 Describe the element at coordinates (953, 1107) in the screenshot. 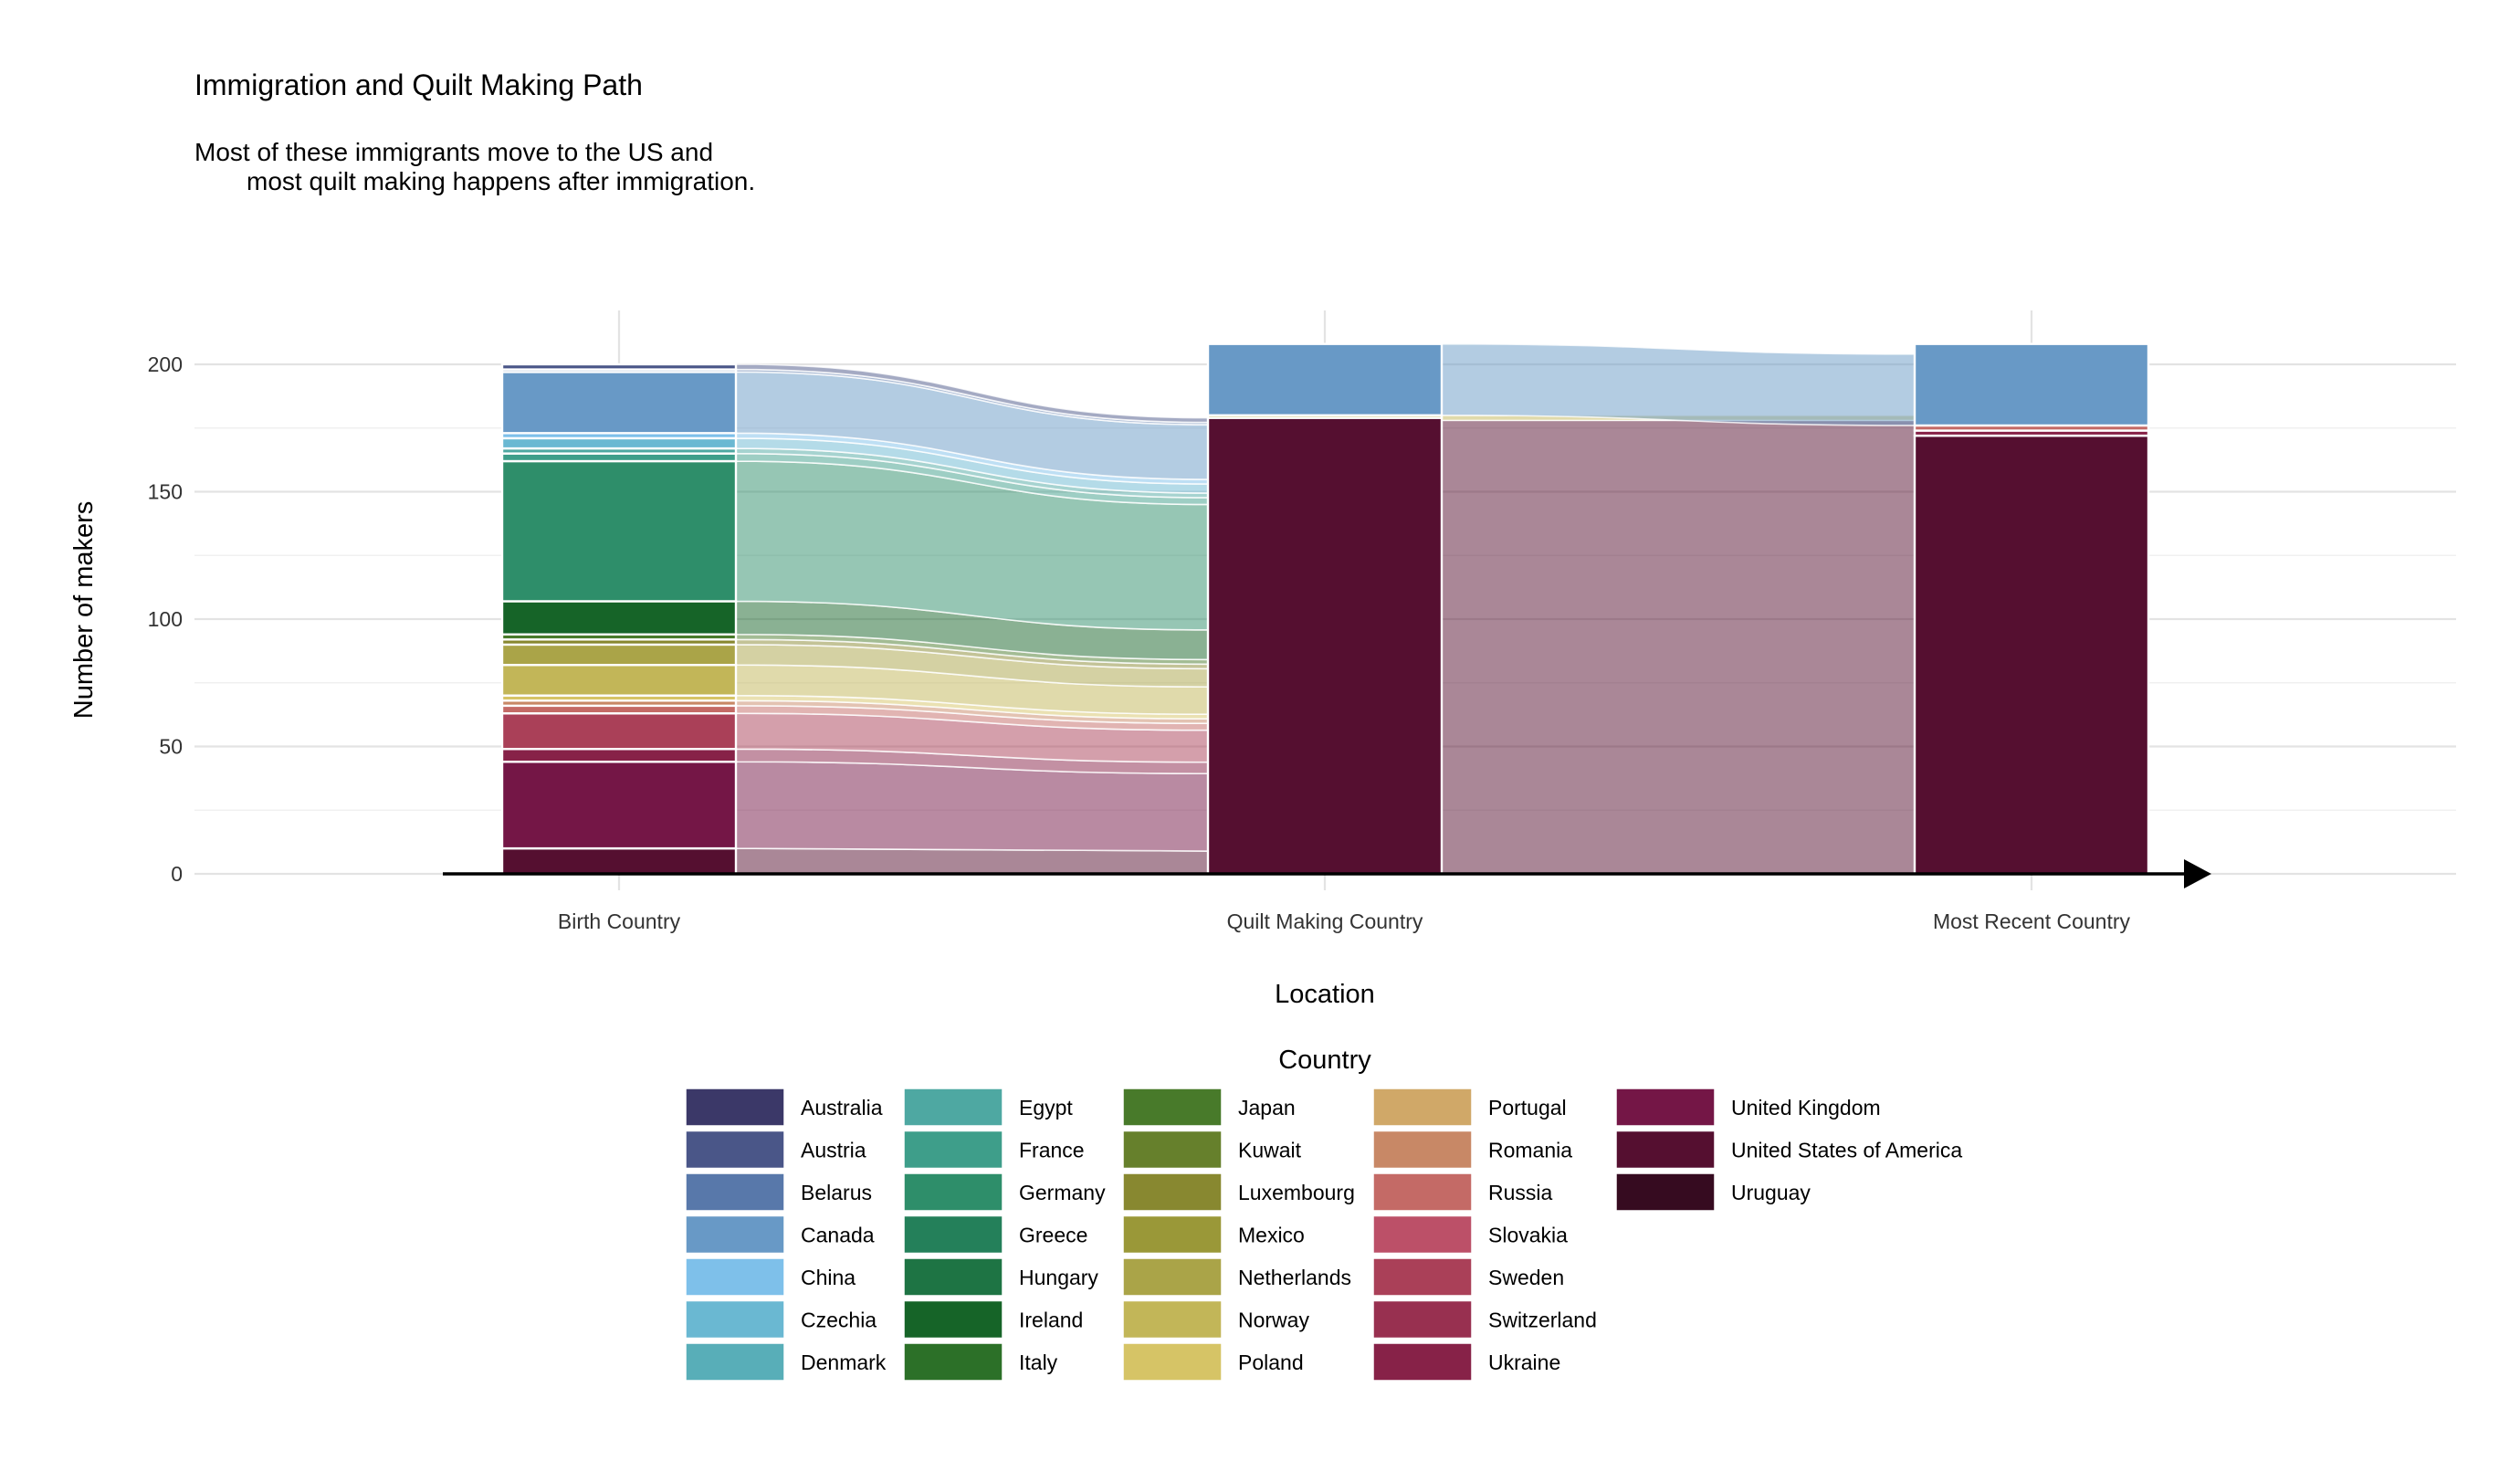

I see `legend-swatch-egypt` at that location.